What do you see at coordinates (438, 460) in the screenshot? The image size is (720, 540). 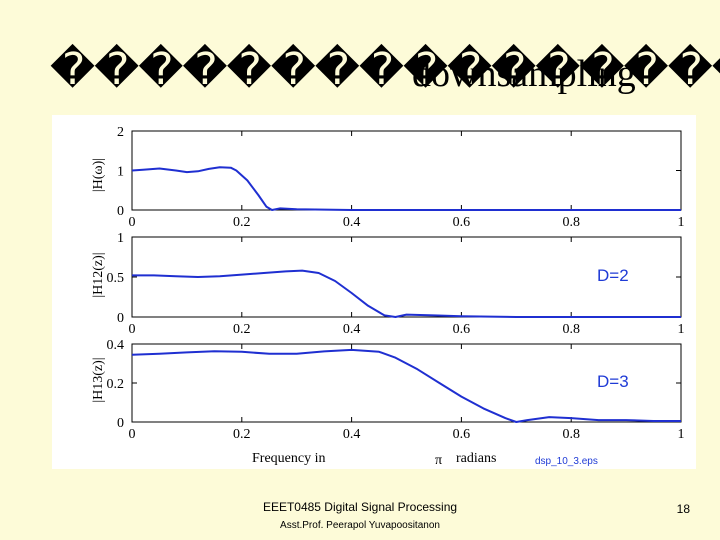 I see `x-axis-label-pi: π` at bounding box center [438, 460].